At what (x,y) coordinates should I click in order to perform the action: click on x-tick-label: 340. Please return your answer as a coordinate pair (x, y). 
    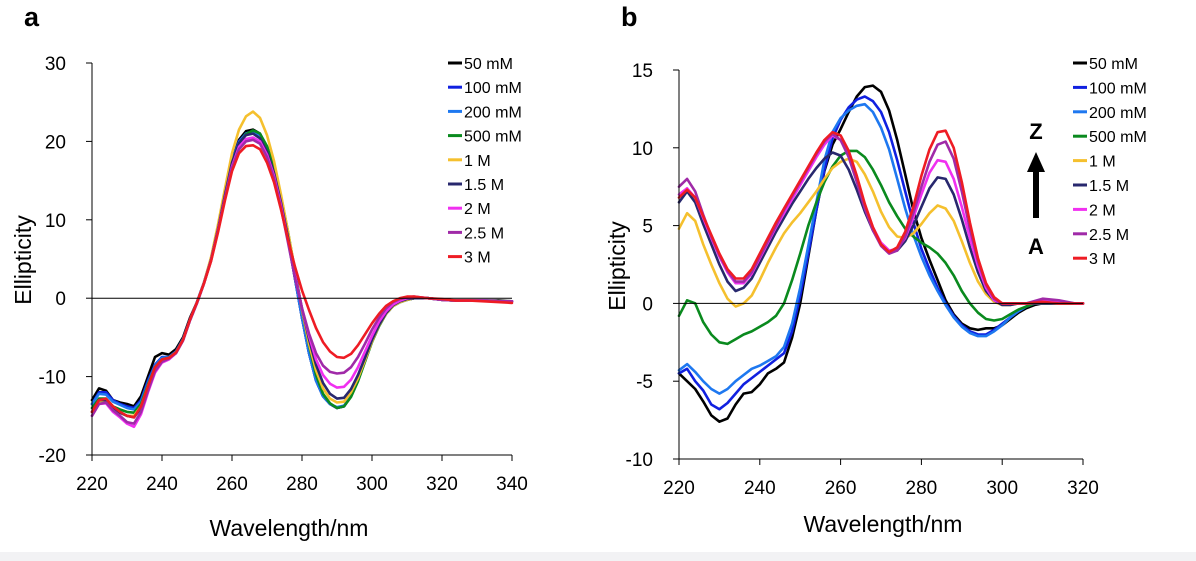
    Looking at the image, I should click on (512, 484).